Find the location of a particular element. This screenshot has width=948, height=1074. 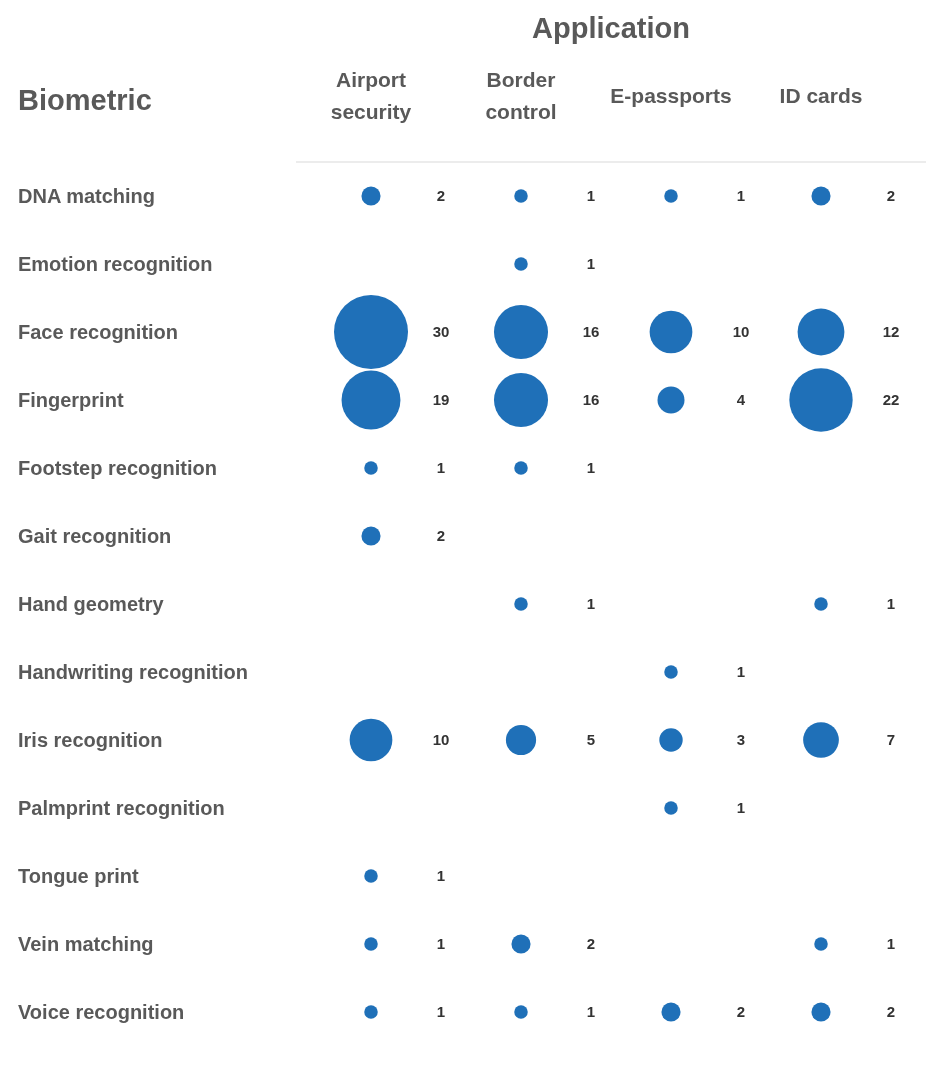

data-label: 22 is located at coordinates (891, 399).